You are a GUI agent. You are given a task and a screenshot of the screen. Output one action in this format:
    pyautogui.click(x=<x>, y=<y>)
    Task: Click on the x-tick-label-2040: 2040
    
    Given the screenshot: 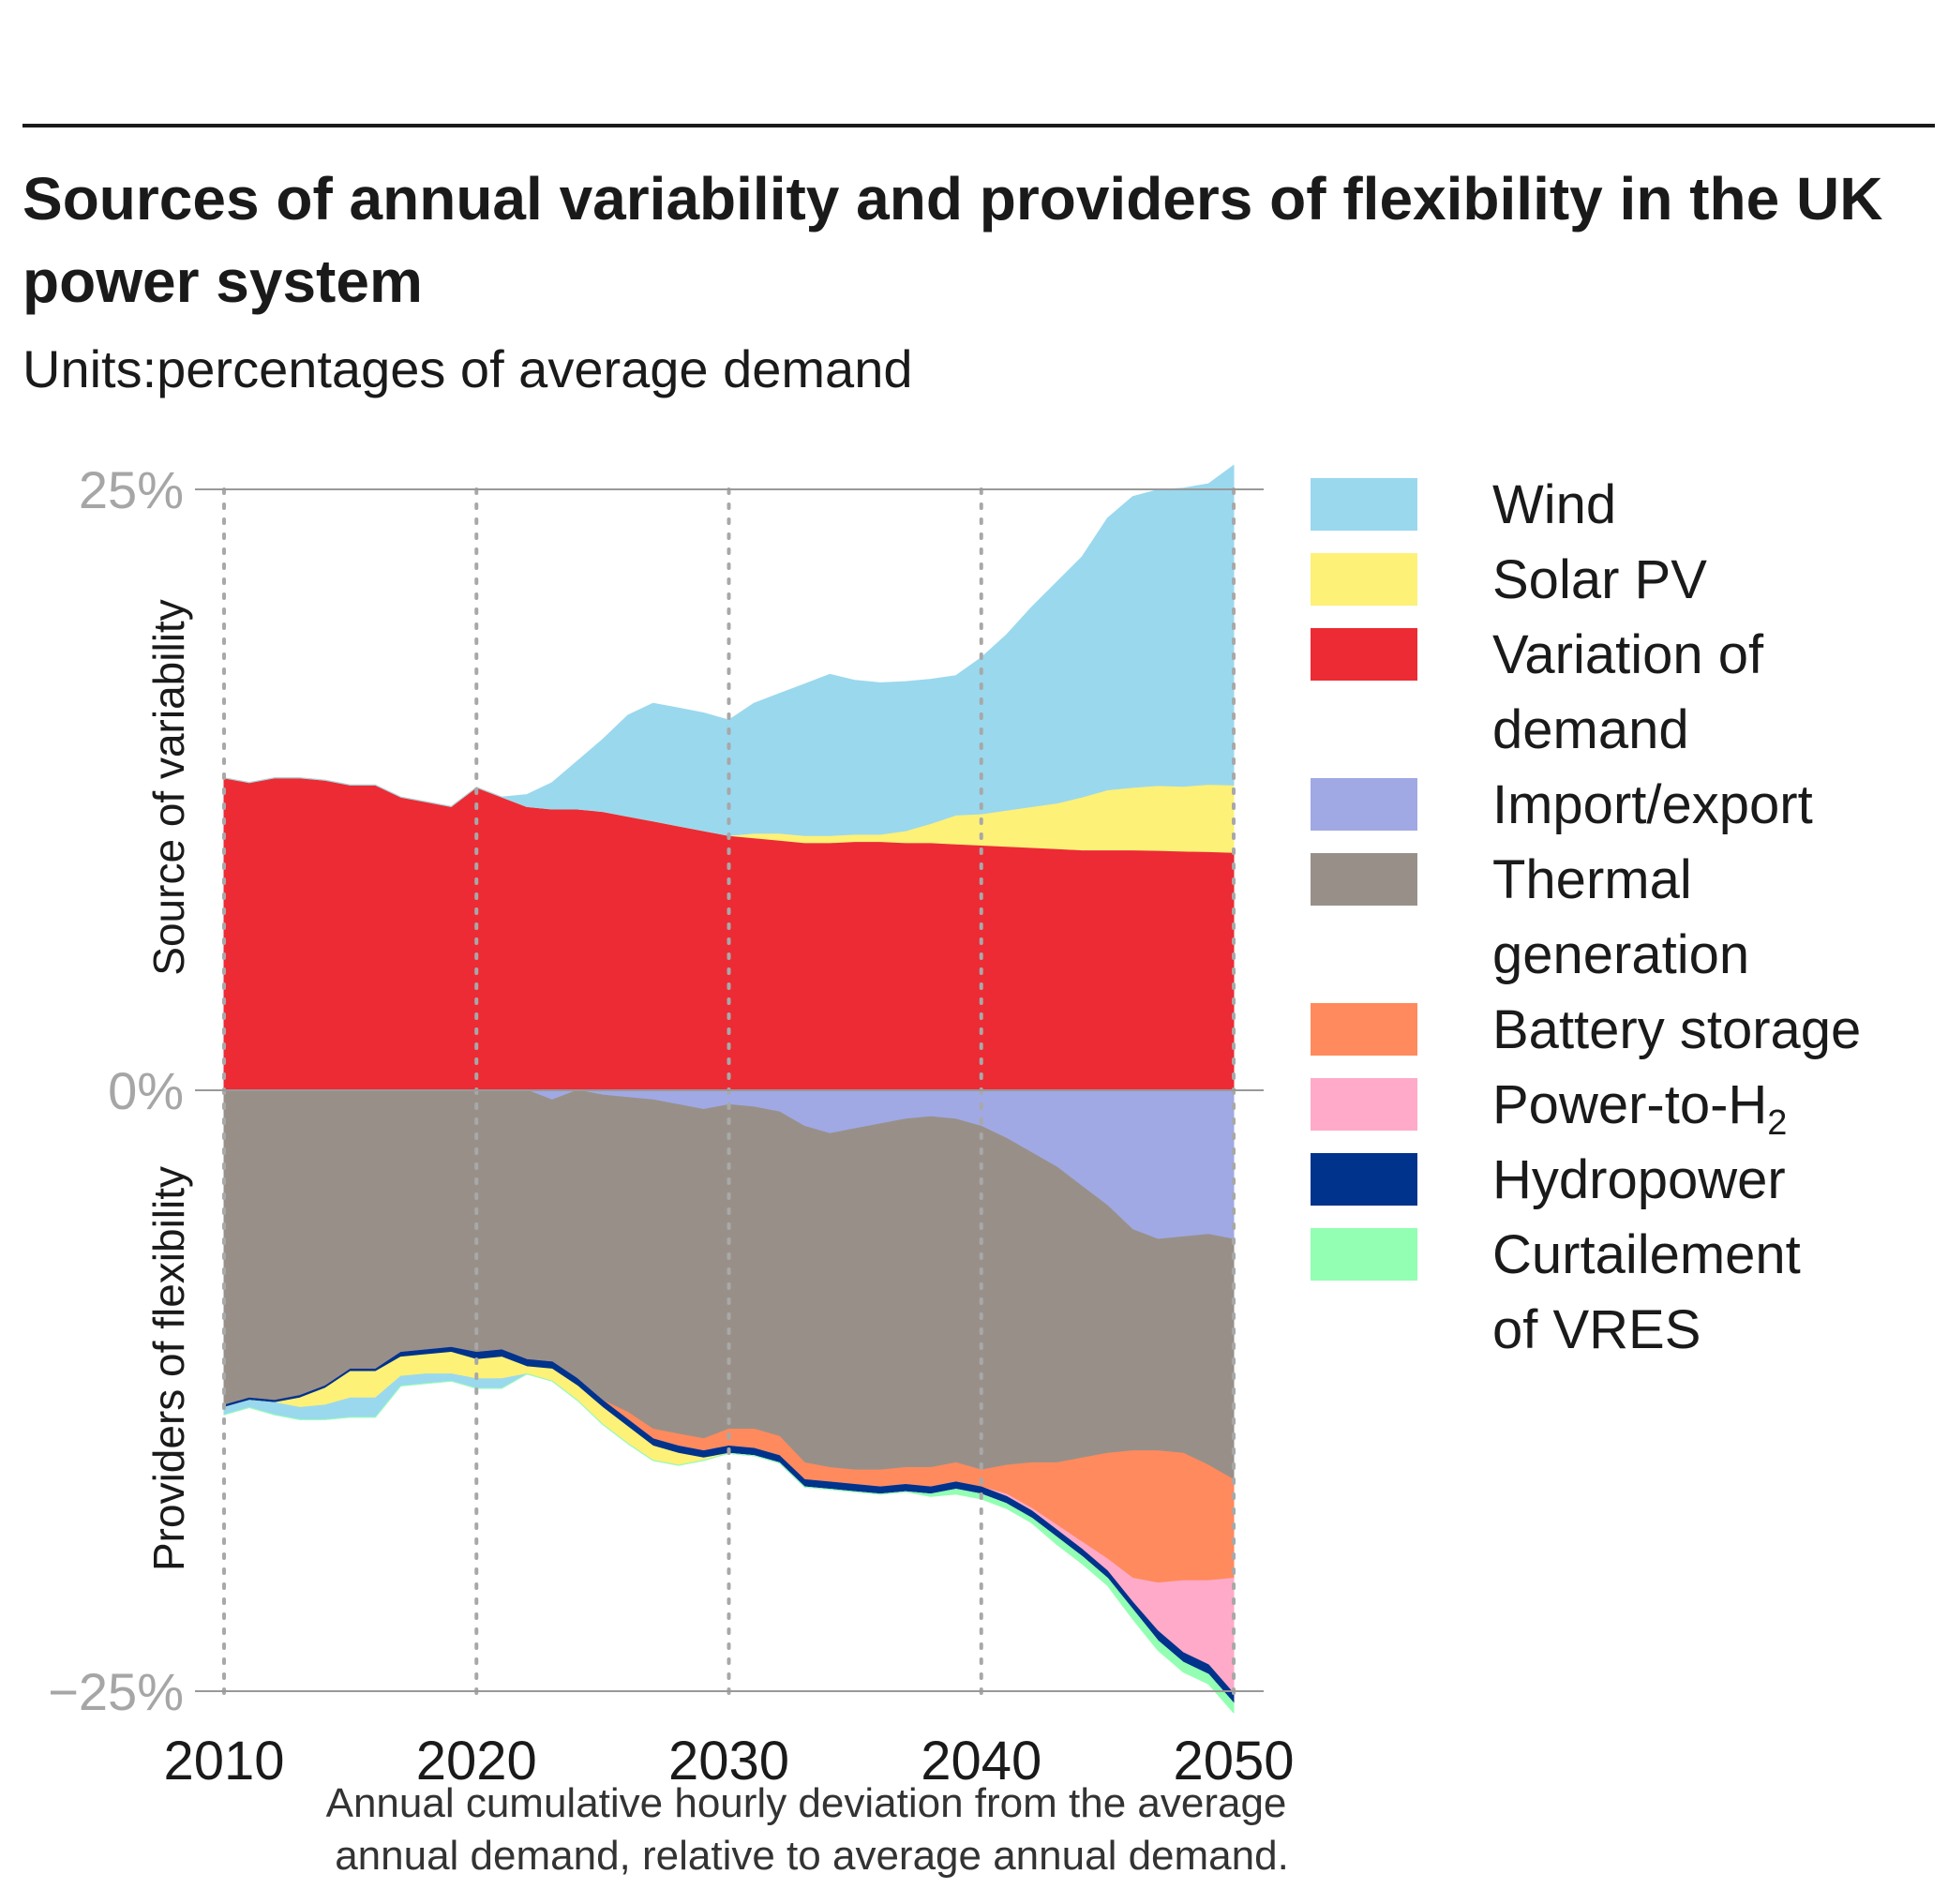 What is the action you would take?
    pyautogui.click(x=981, y=1761)
    